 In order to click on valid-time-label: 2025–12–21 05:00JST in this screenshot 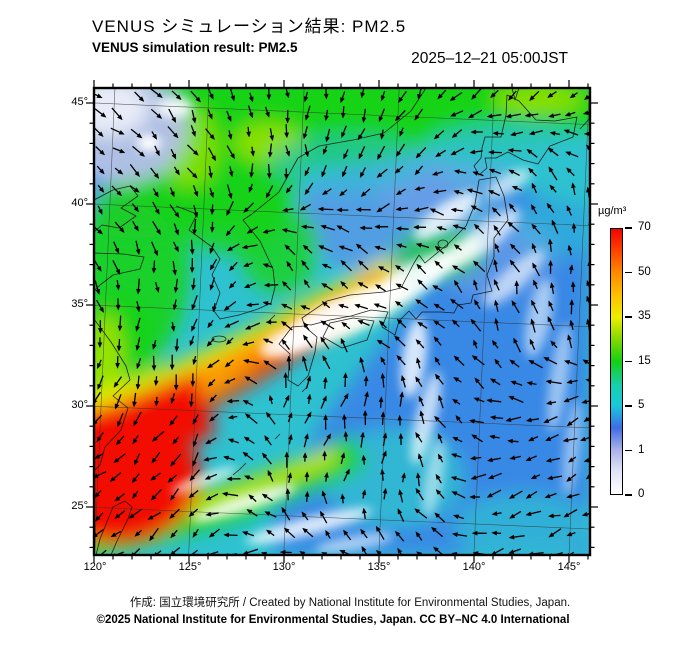, I will do `click(489, 58)`.